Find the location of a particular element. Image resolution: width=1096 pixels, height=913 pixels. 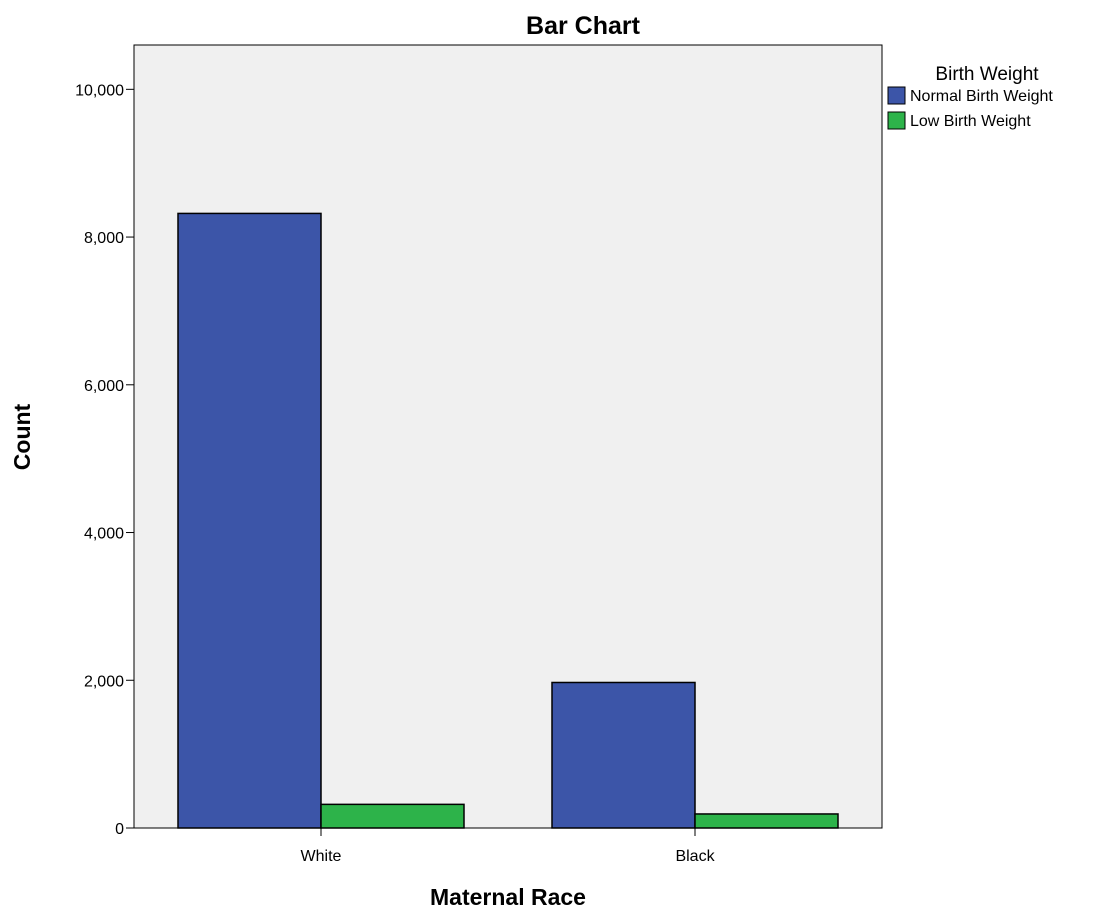

legend-title: Birth Weight is located at coordinates (987, 74).